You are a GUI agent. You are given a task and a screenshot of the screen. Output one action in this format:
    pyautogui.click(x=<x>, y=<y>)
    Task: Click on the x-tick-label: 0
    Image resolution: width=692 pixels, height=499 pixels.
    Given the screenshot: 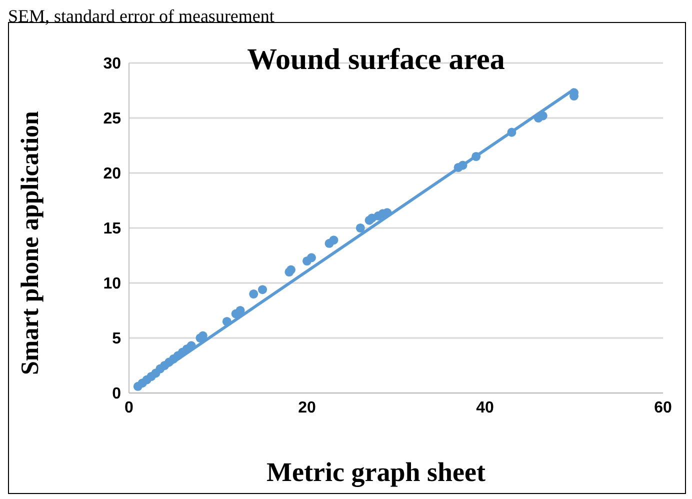 What is the action you would take?
    pyautogui.click(x=129, y=407)
    